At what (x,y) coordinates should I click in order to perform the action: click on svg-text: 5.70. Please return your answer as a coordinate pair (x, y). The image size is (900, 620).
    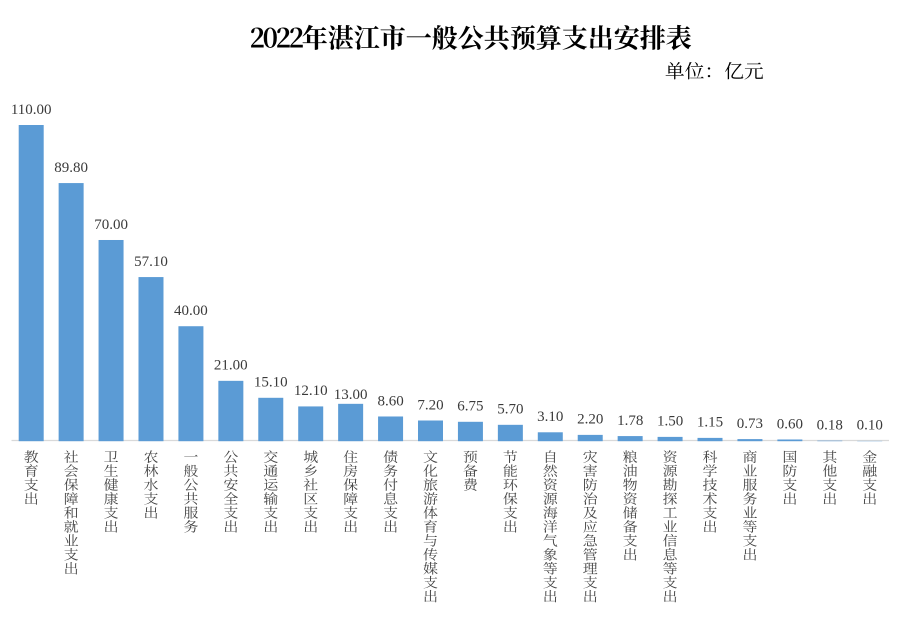
    Looking at the image, I should click on (510, 410).